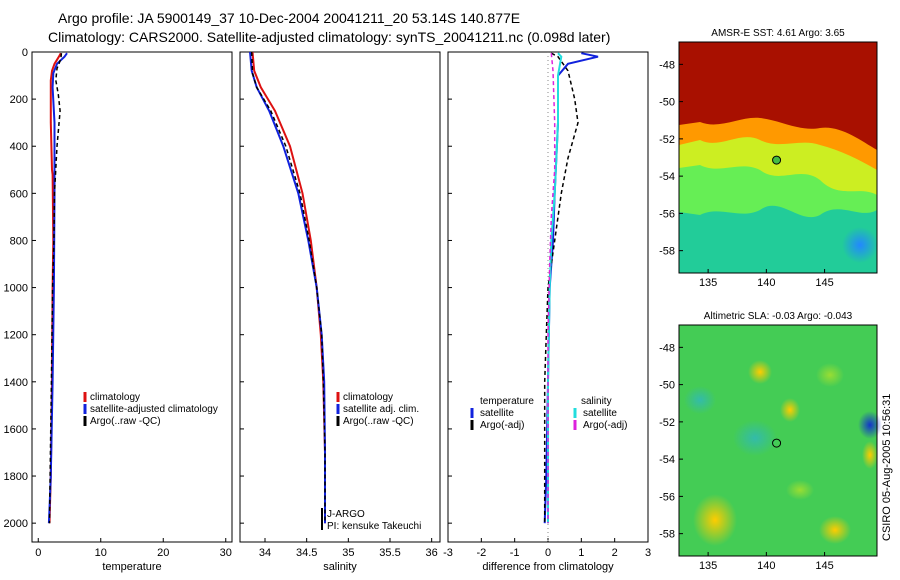 This screenshot has width=900, height=580. I want to click on temperature-xtick-label: 20, so click(163, 553).